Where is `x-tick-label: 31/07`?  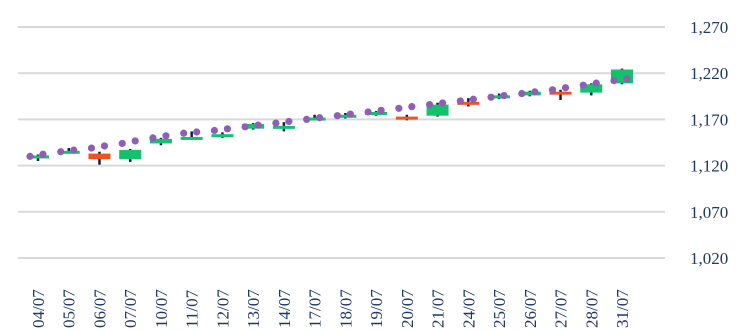
x-tick-label: 31/07 is located at coordinates (622, 308).